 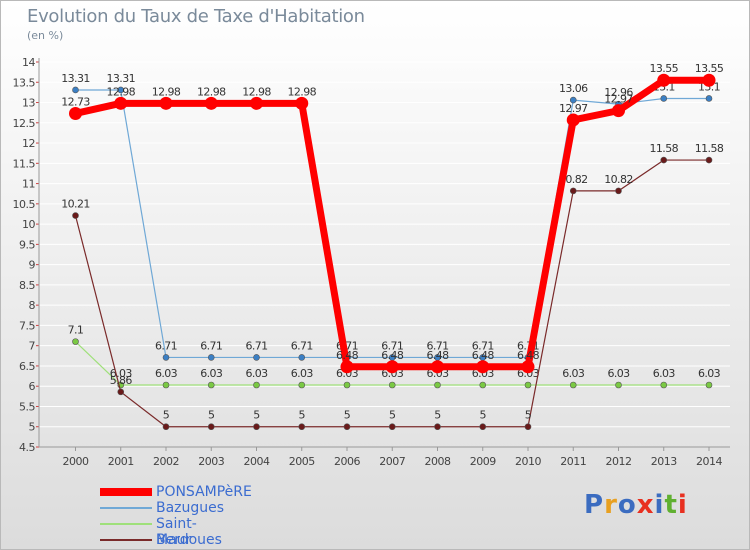 I want to click on y-tick-label: 12.5, so click(x=24, y=123).